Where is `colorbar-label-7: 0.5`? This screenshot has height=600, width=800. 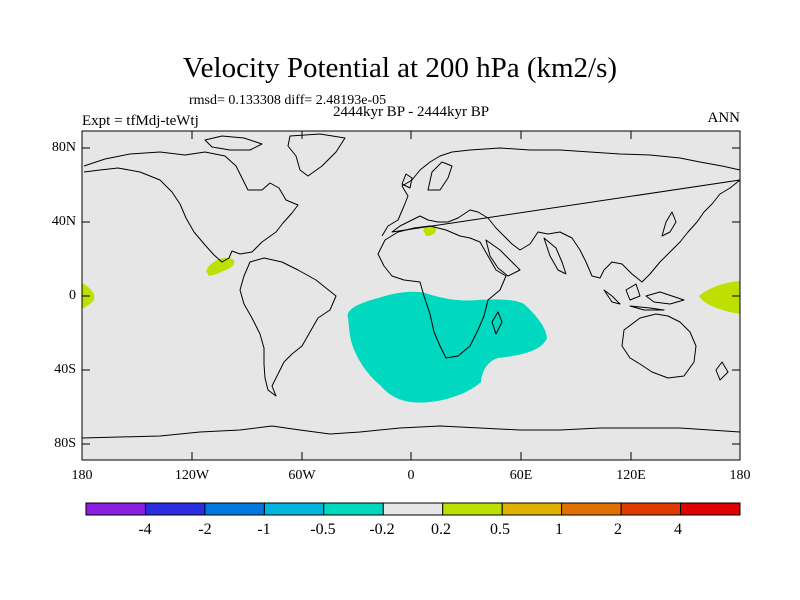
colorbar-label-7: 0.5 is located at coordinates (500, 529).